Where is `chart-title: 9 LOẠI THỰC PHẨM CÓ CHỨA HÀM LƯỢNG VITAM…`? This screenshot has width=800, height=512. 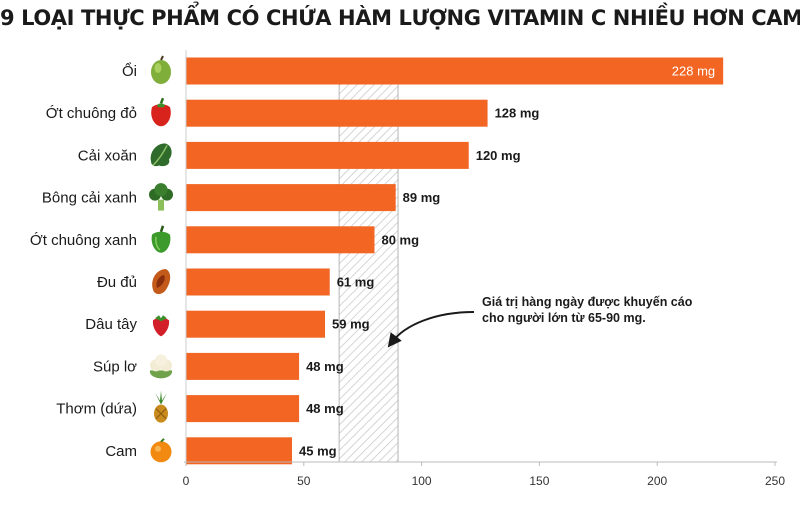 chart-title: 9 LOẠI THỰC PHẨM CÓ CHỨA HÀM LƯỢNG VITAM… is located at coordinates (400, 18).